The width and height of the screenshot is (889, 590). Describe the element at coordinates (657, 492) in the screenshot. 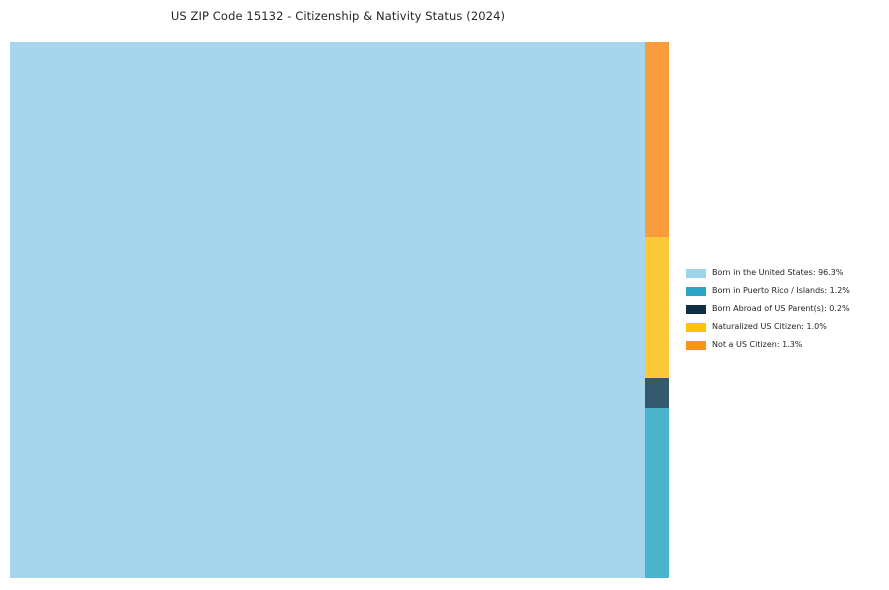

I see `treemap-tile: Born in Puerto Rico / Islands` at that location.